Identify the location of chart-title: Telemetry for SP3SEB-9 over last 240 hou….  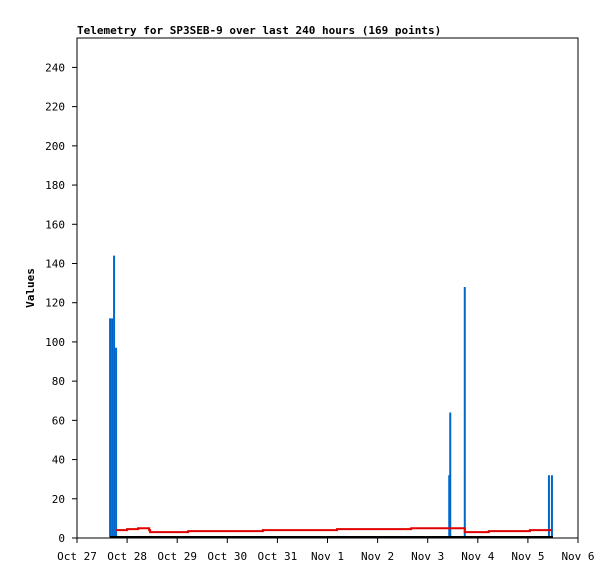
(259, 30).